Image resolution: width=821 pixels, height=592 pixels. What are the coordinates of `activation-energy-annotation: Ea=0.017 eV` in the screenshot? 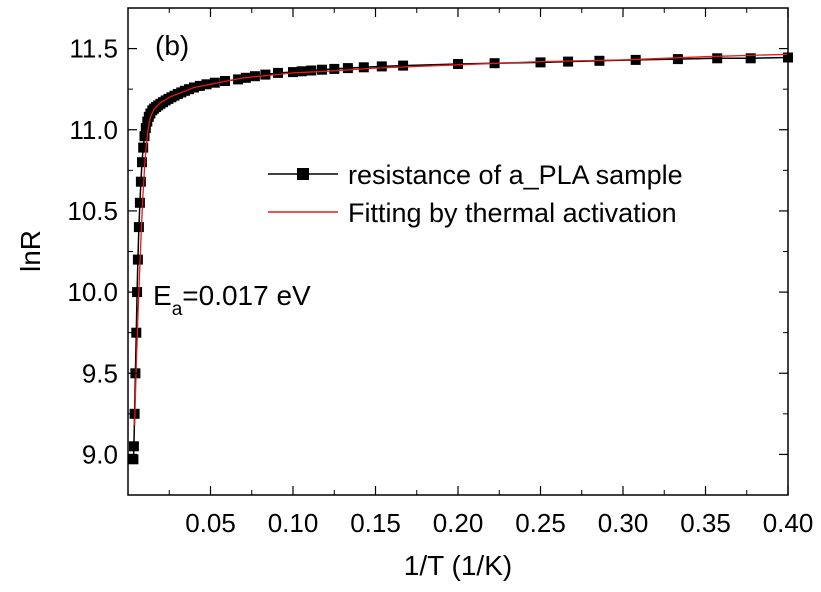 It's located at (232, 300).